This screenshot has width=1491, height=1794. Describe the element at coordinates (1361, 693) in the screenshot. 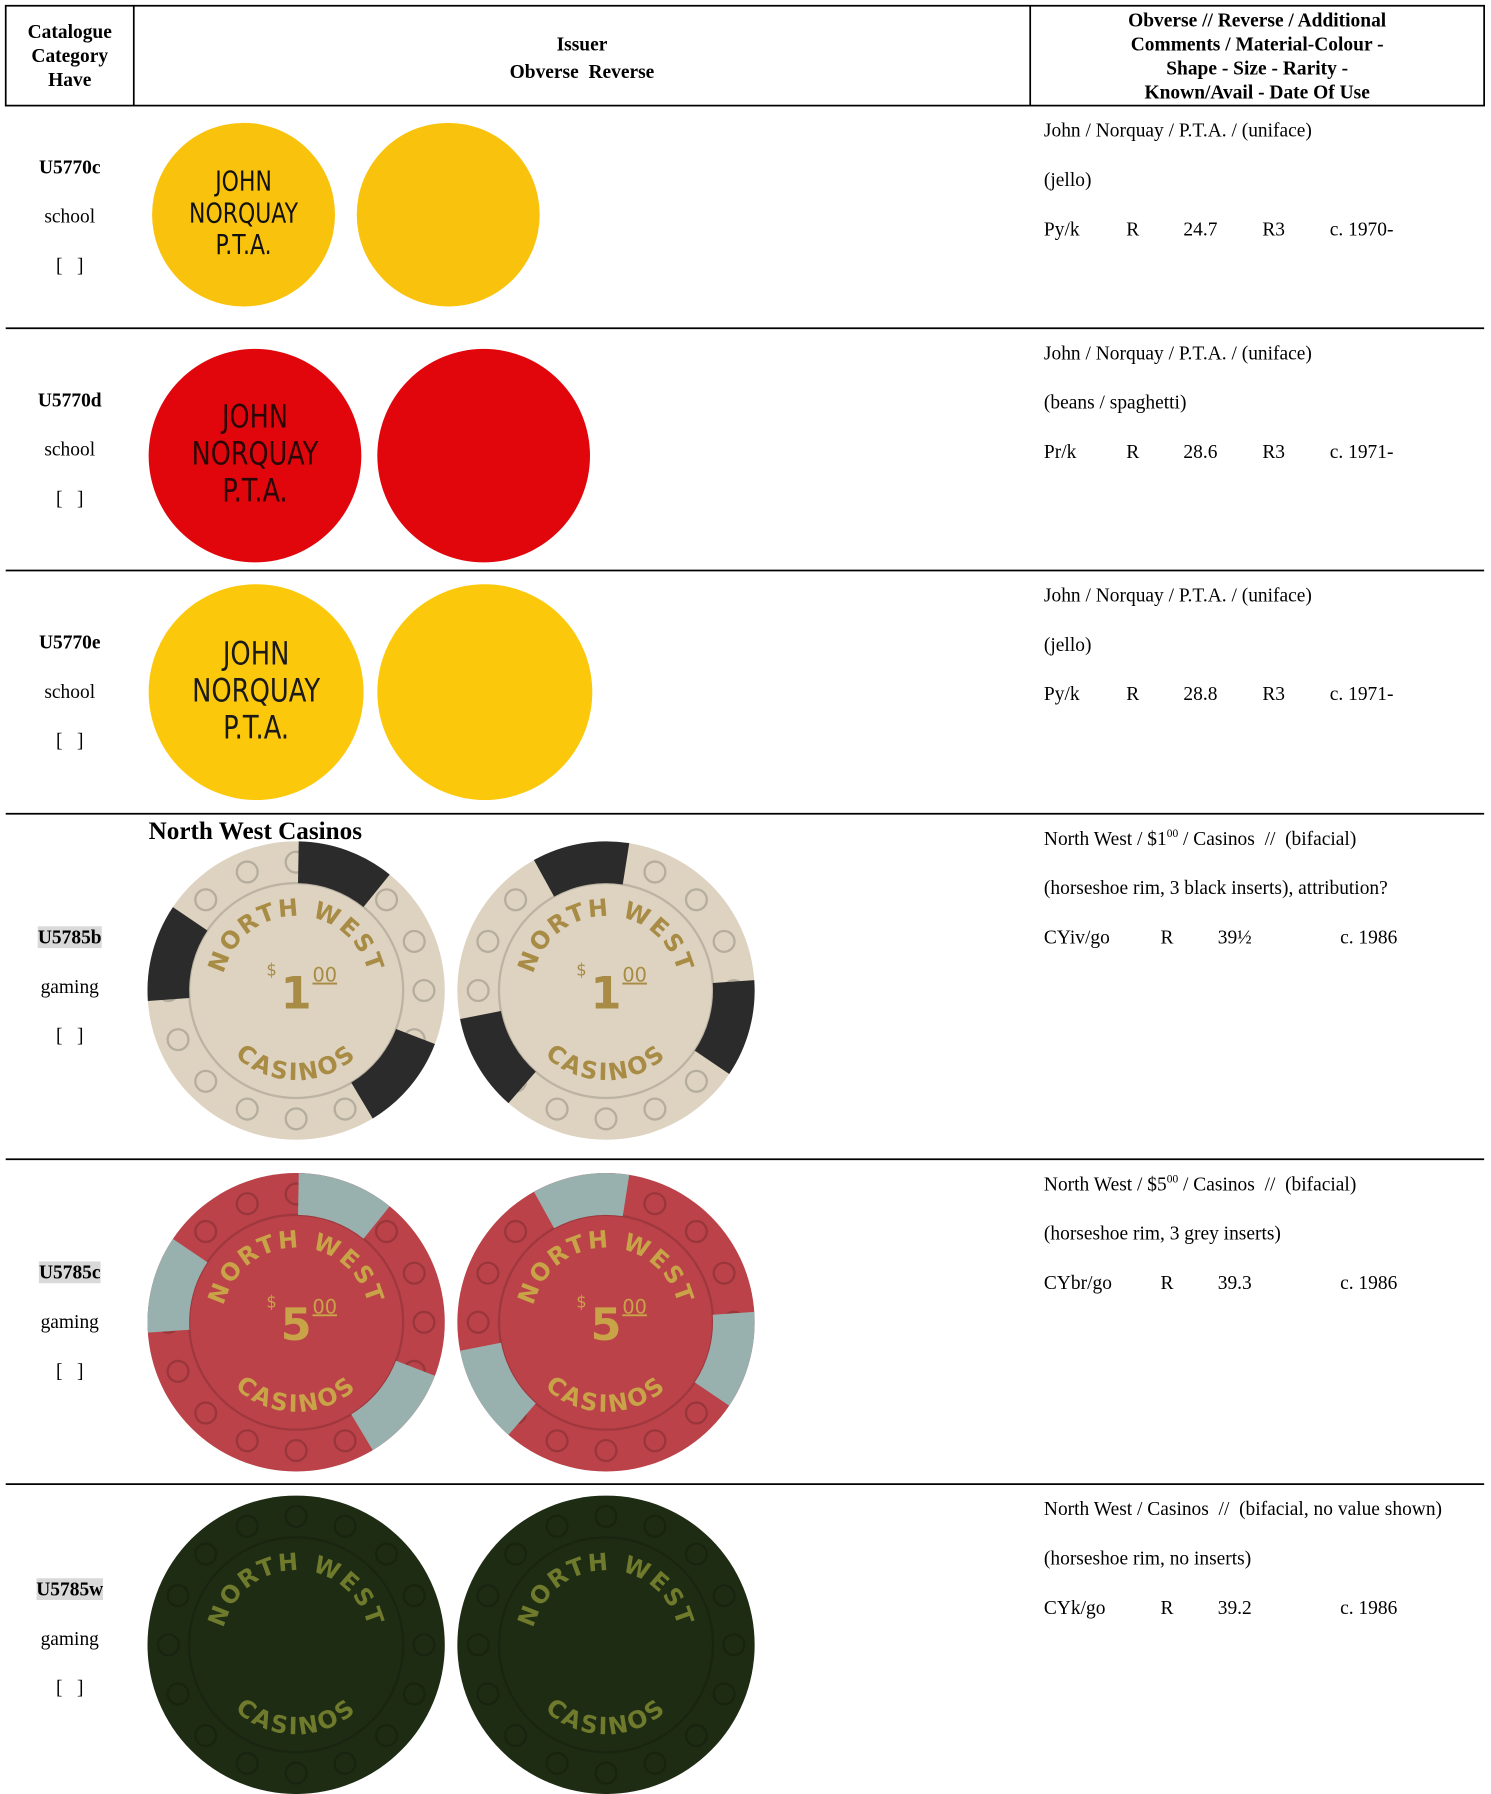

I see `detail-field: c. 1971-` at that location.